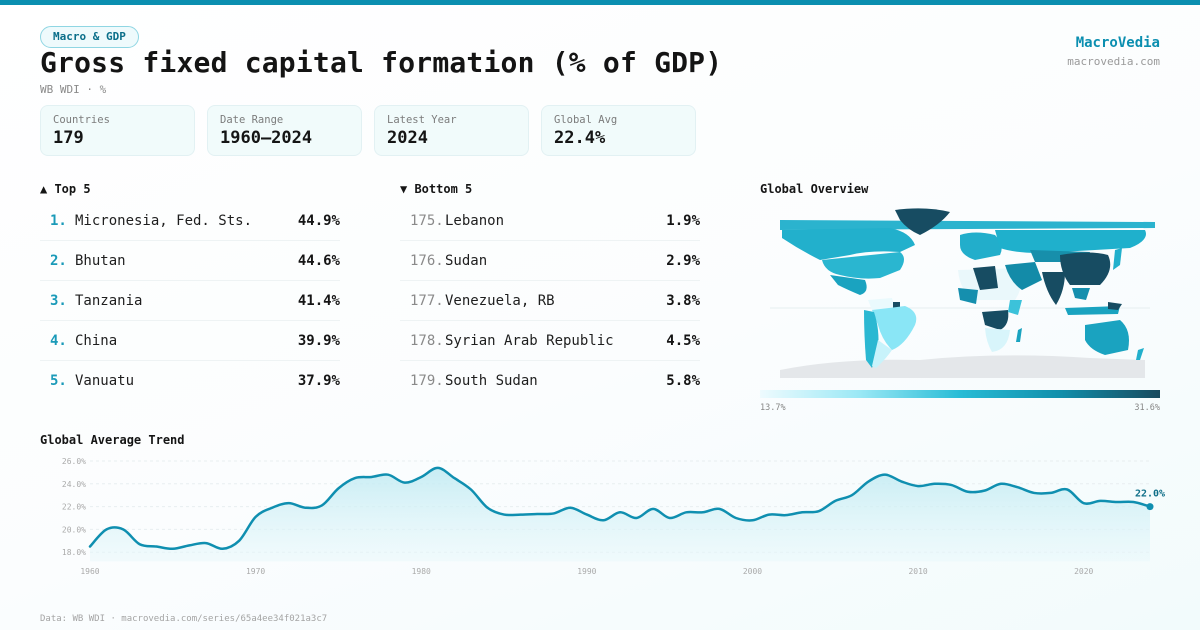  What do you see at coordinates (997, 340) in the screenshot?
I see `region-southern-africa` at bounding box center [997, 340].